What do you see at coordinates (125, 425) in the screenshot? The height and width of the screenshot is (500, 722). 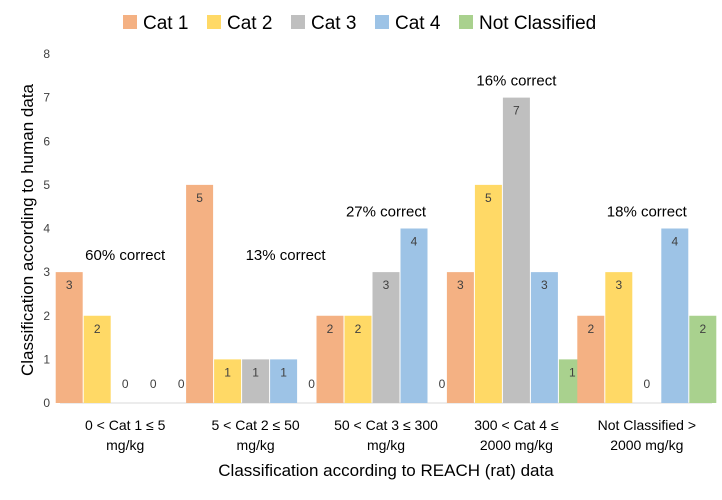 I see `x-category-label: 0 < Cat 1 ≤ 5` at bounding box center [125, 425].